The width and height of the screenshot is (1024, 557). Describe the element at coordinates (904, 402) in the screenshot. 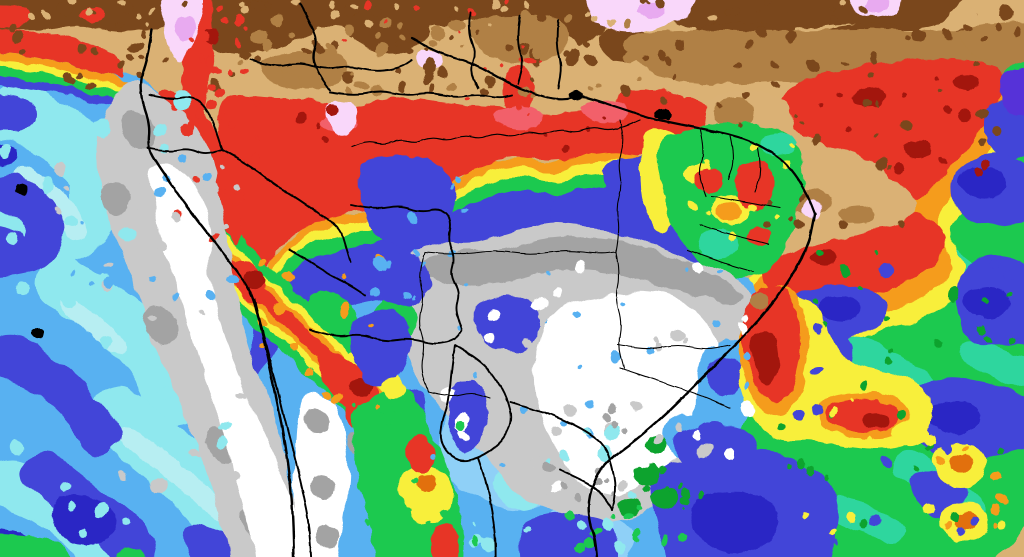

I see `speckles-right-royal-specks` at that location.